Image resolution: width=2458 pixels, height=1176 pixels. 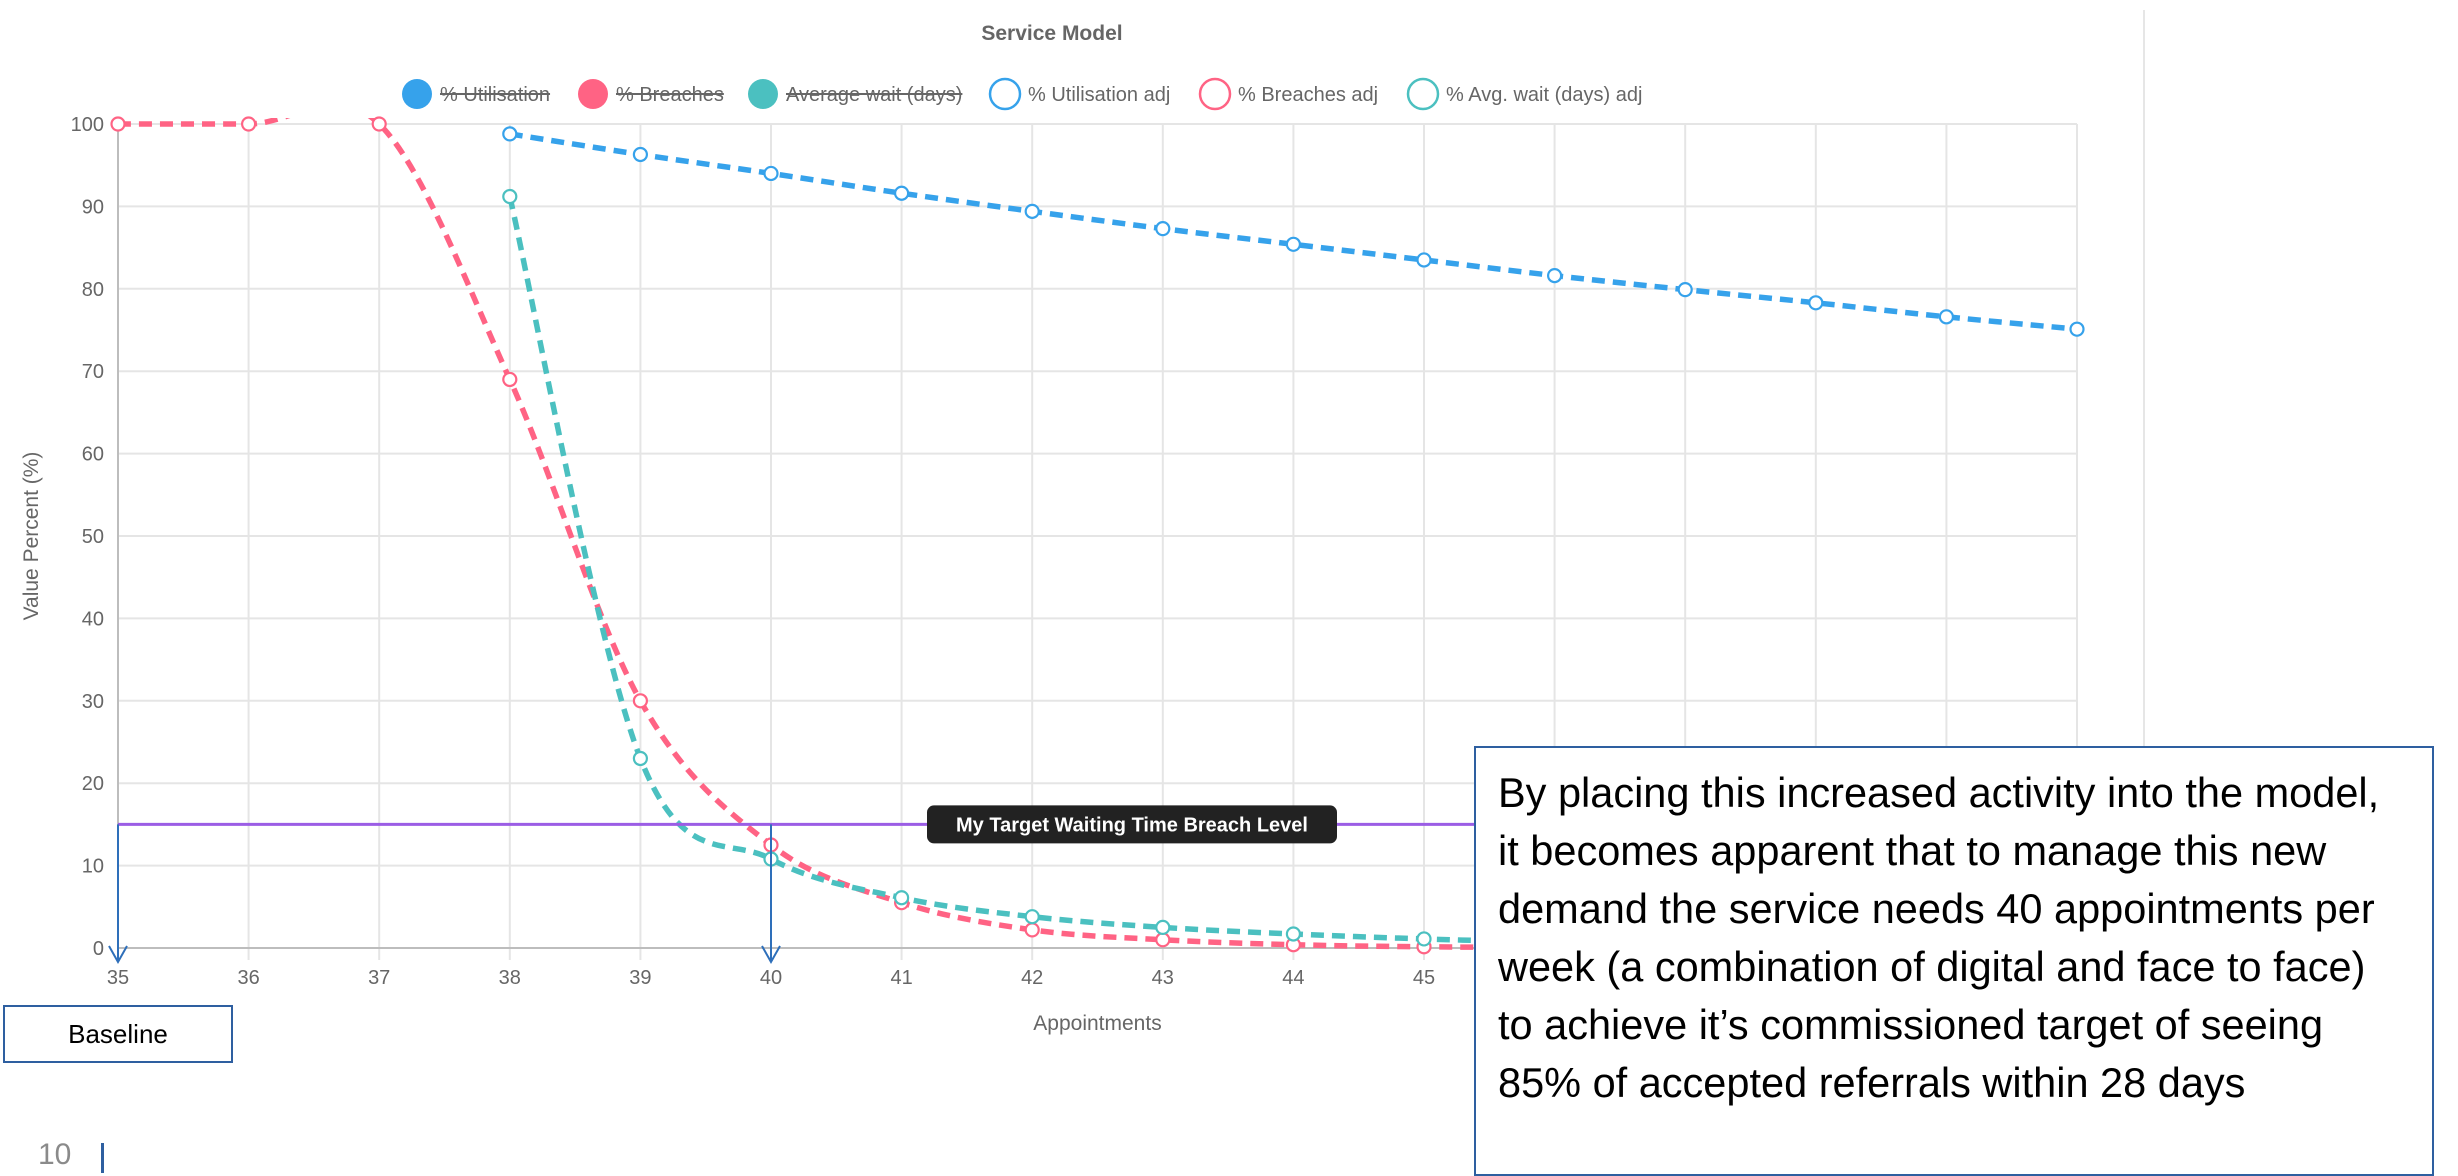 I want to click on y-tick-label: 60, so click(x=93, y=455).